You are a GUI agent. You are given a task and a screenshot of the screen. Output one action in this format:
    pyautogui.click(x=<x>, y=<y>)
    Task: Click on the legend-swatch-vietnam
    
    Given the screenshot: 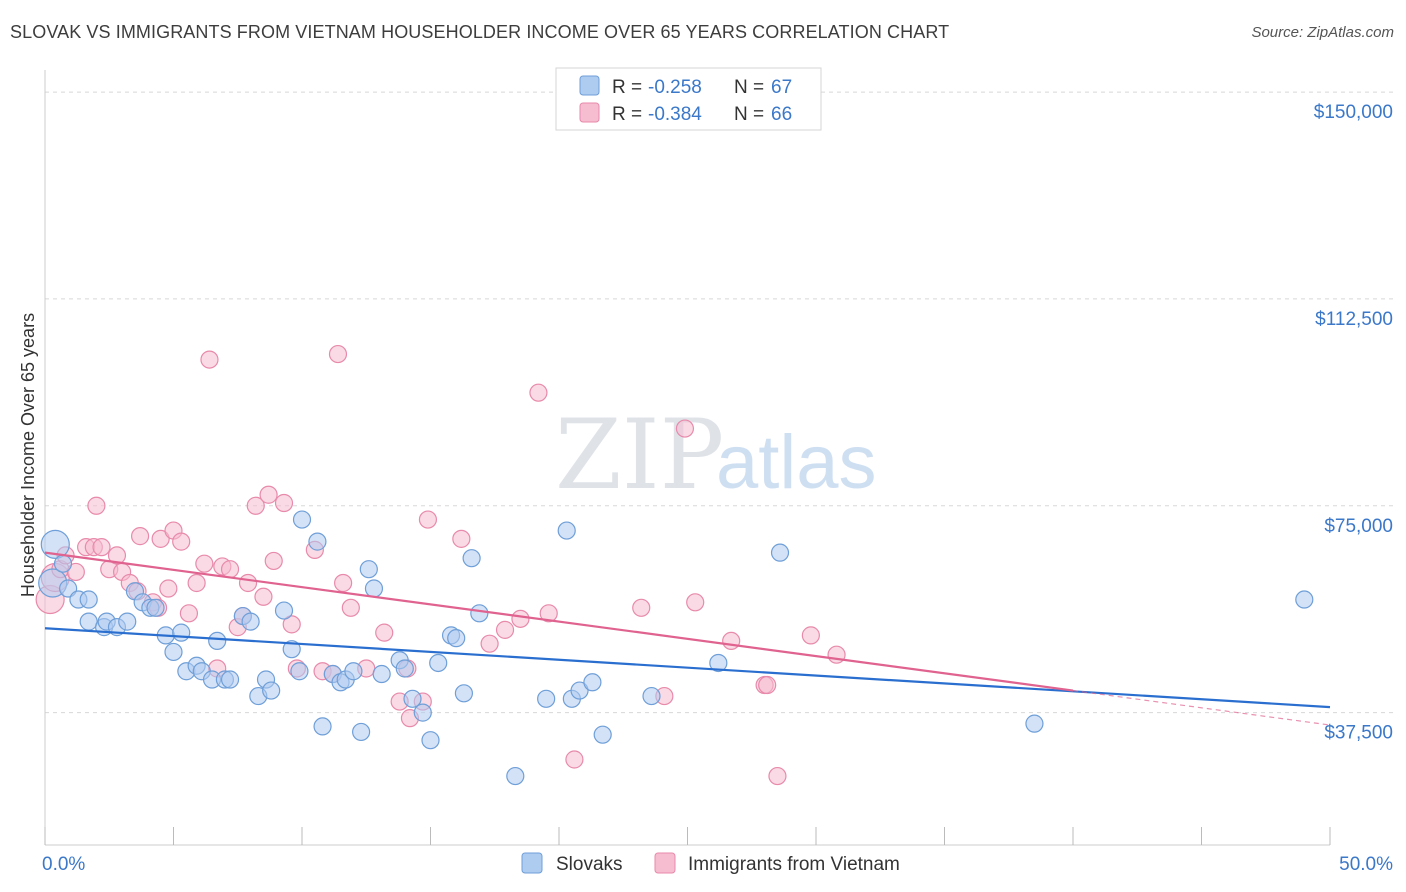 What is the action you would take?
    pyautogui.click(x=589, y=112)
    